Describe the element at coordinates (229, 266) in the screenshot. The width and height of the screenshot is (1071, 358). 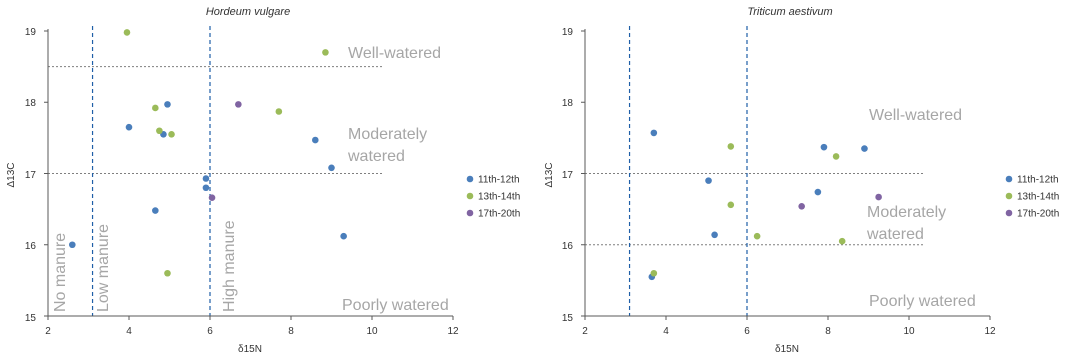
I see `manure-high-label: High manure` at that location.